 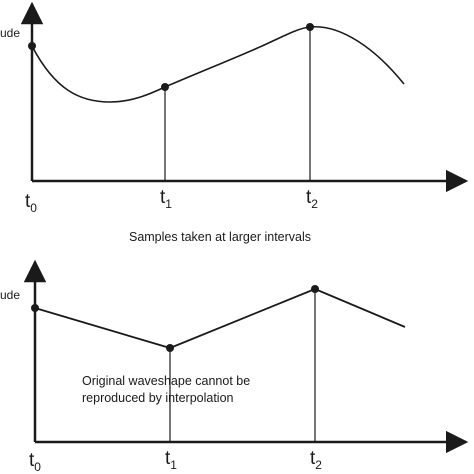 I want to click on top-y-axis-label: ude, so click(x=10, y=33).